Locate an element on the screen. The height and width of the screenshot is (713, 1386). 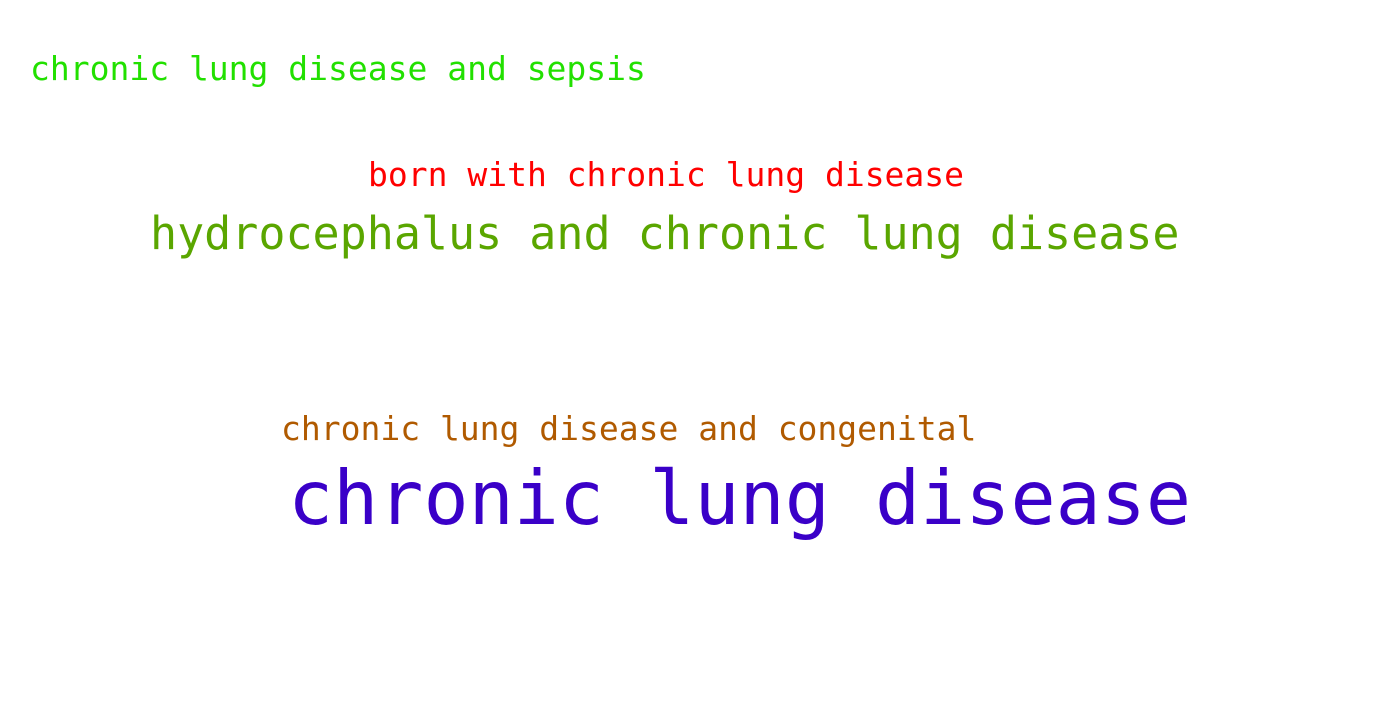
word-hydrocephalus-and-chronic-lung-disease: hydrocephalus and chronic lung disease is located at coordinates (665, 233).